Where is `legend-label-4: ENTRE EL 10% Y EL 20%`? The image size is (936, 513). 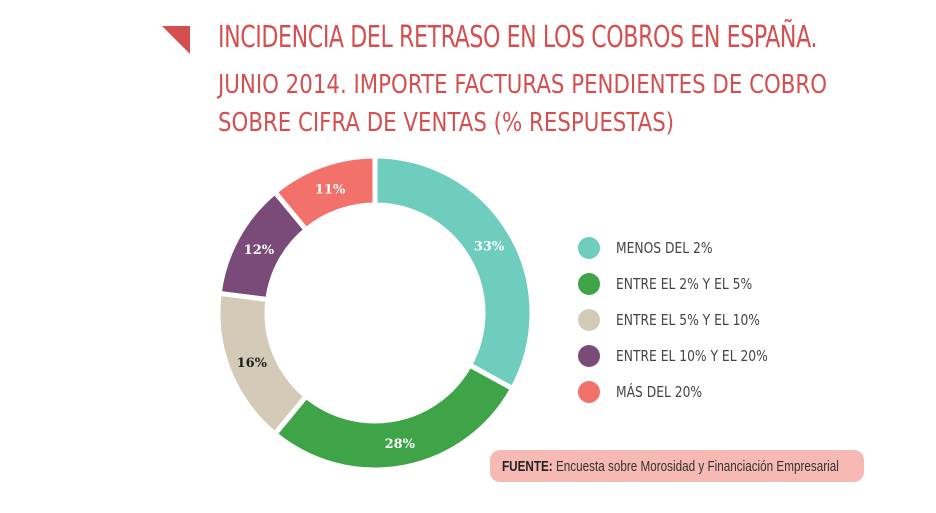 legend-label-4: ENTRE EL 10% Y EL 20% is located at coordinates (692, 356).